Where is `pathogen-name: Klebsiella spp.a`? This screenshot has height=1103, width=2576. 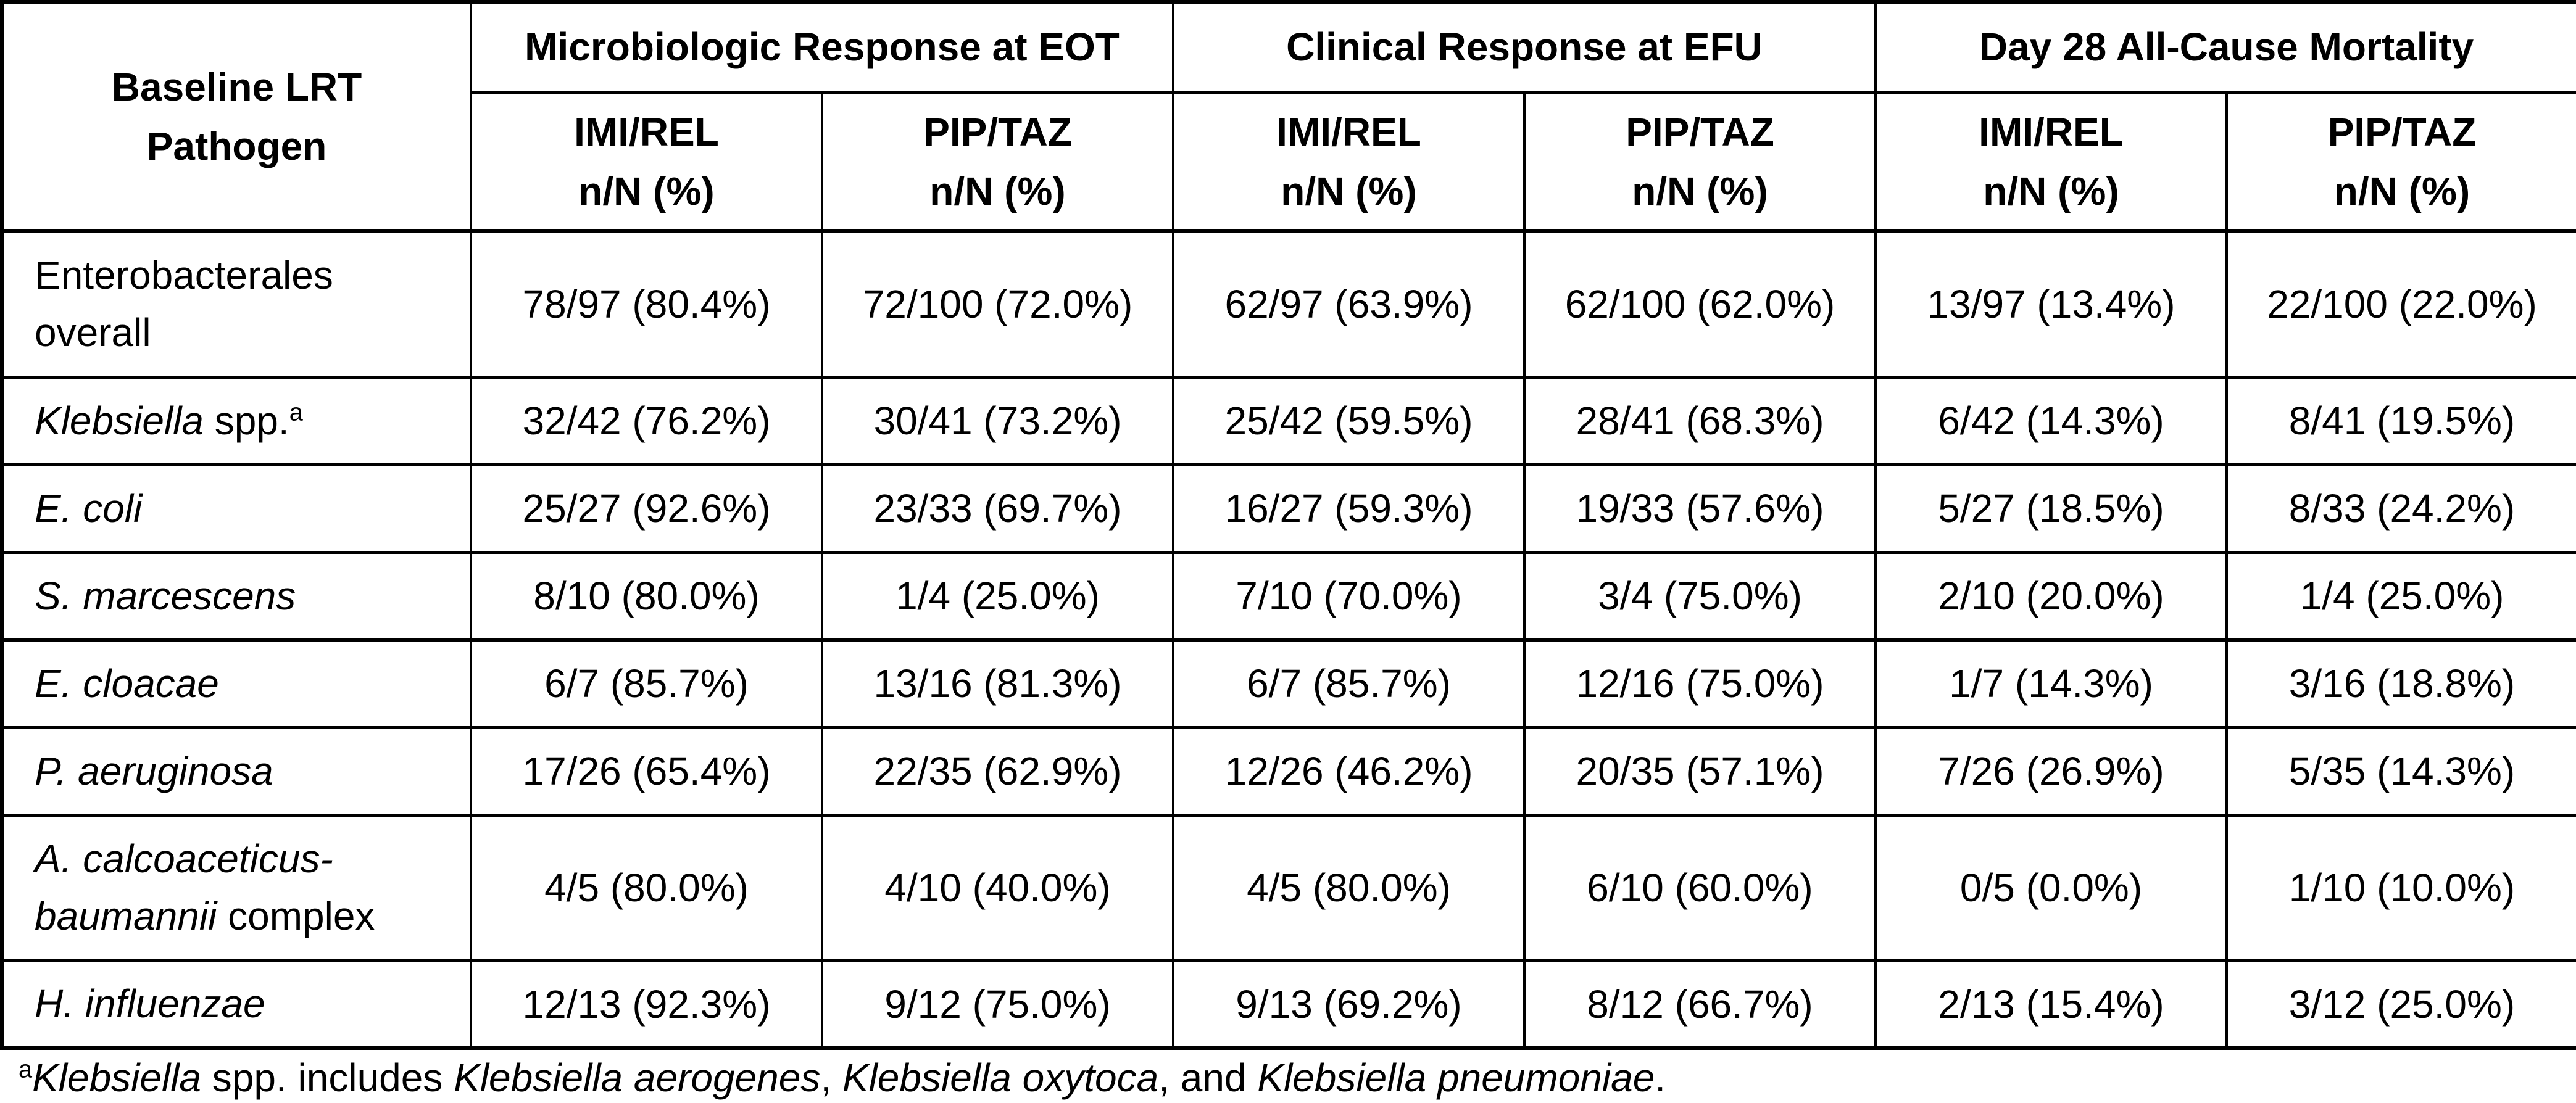
pathogen-name: Klebsiella spp.a is located at coordinates (236, 420).